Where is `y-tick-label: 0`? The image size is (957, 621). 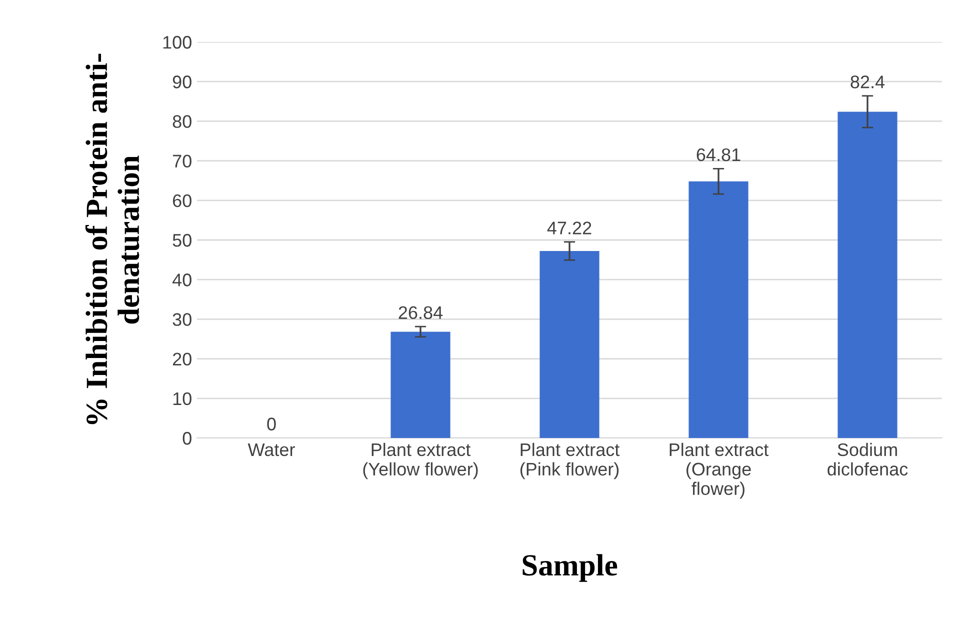 y-tick-label: 0 is located at coordinates (187, 438).